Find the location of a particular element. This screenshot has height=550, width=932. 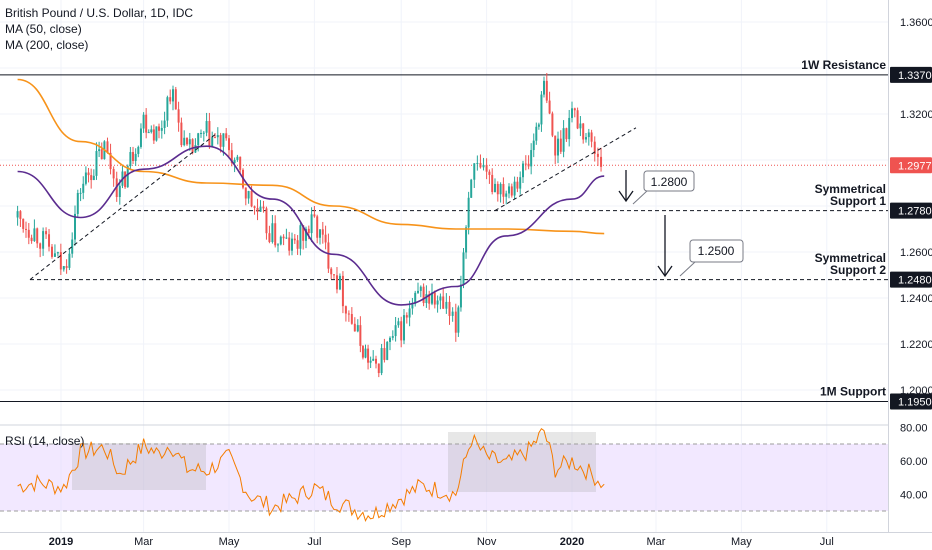

tag-support-1m: 1.1950 is located at coordinates (915, 403).